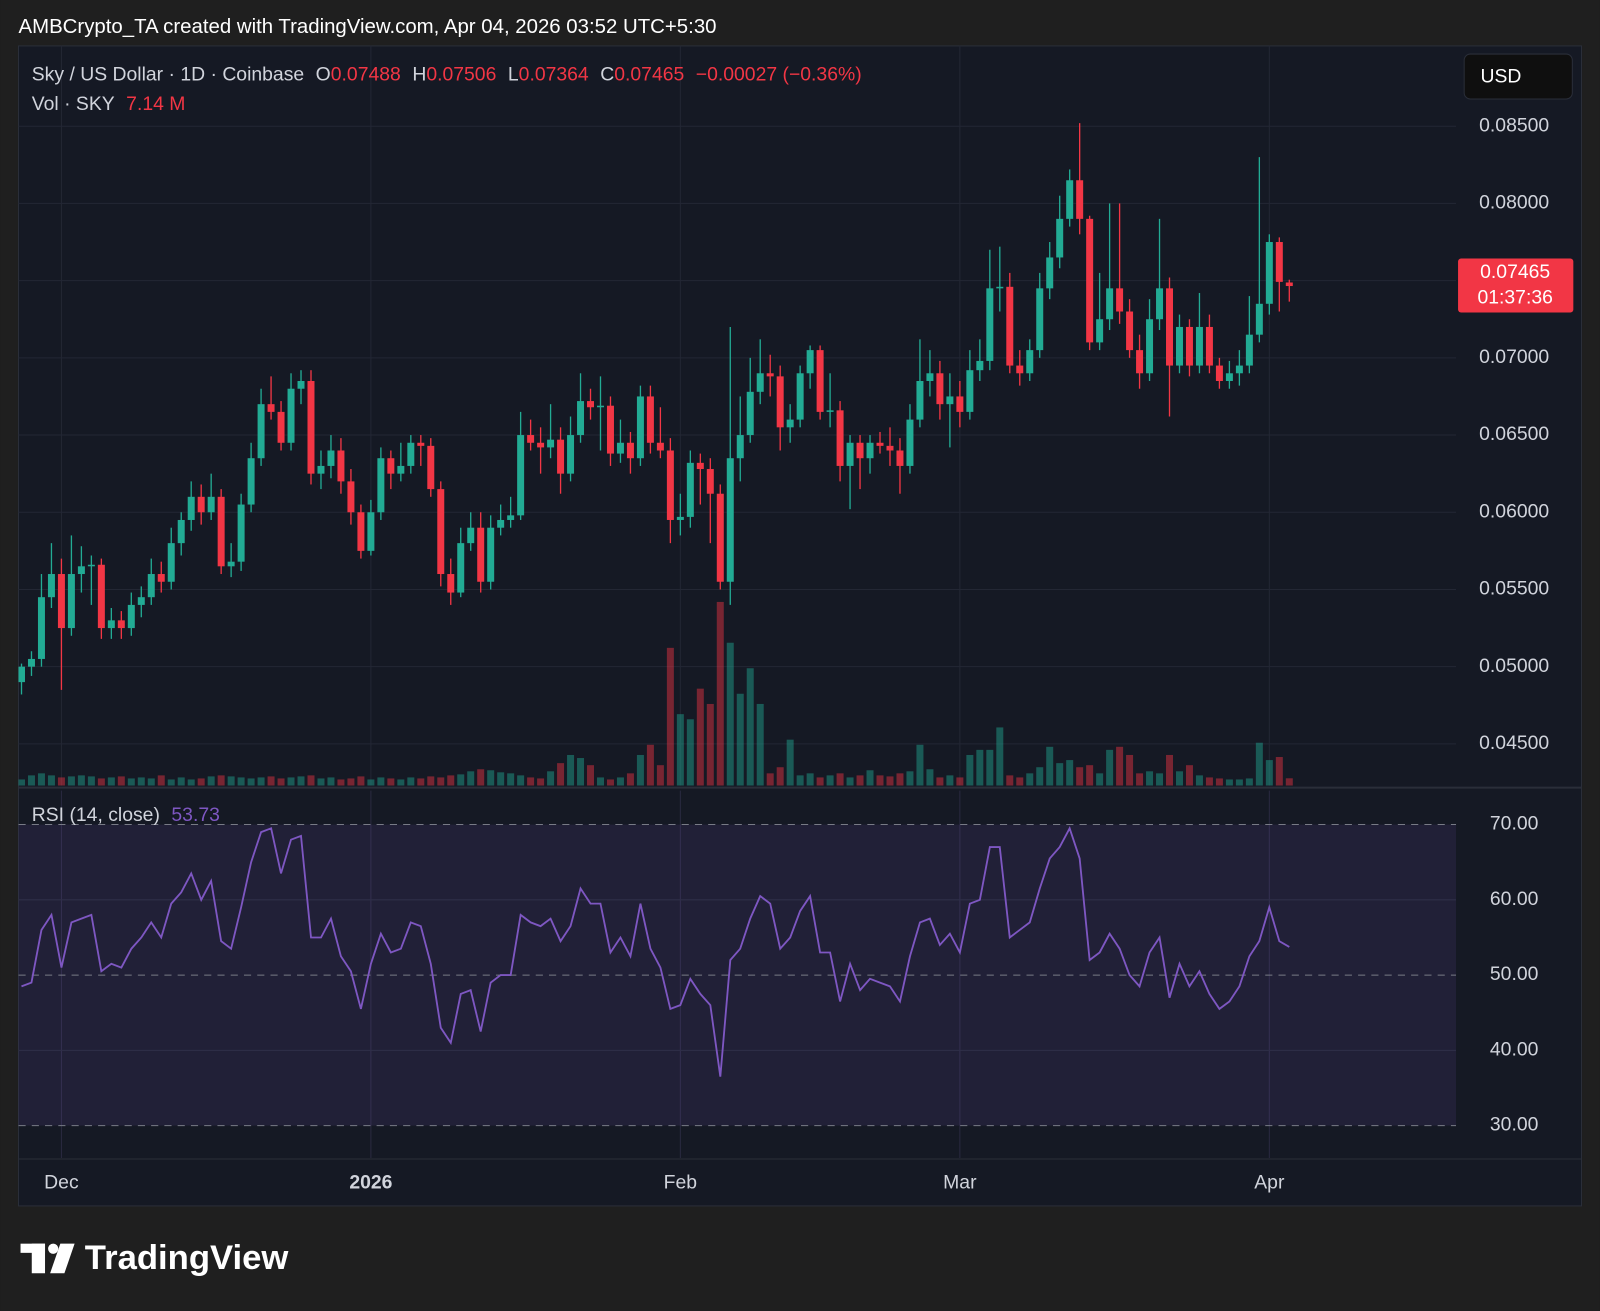 This screenshot has width=1600, height=1311. I want to click on rsi-title: RSI (14, close), so click(96, 815).